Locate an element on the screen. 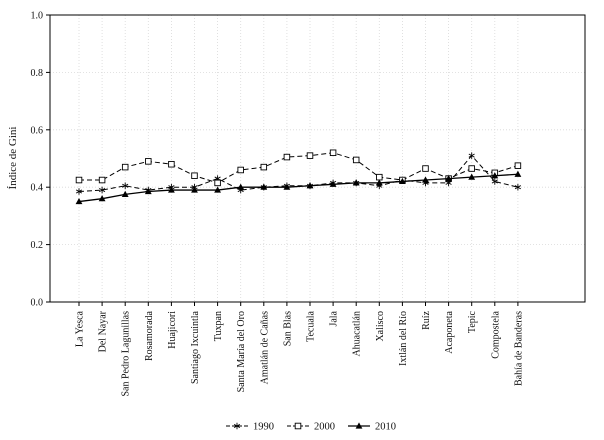 The width and height of the screenshot is (604, 440). legend: 1990 2000 2010 is located at coordinates (311, 427).